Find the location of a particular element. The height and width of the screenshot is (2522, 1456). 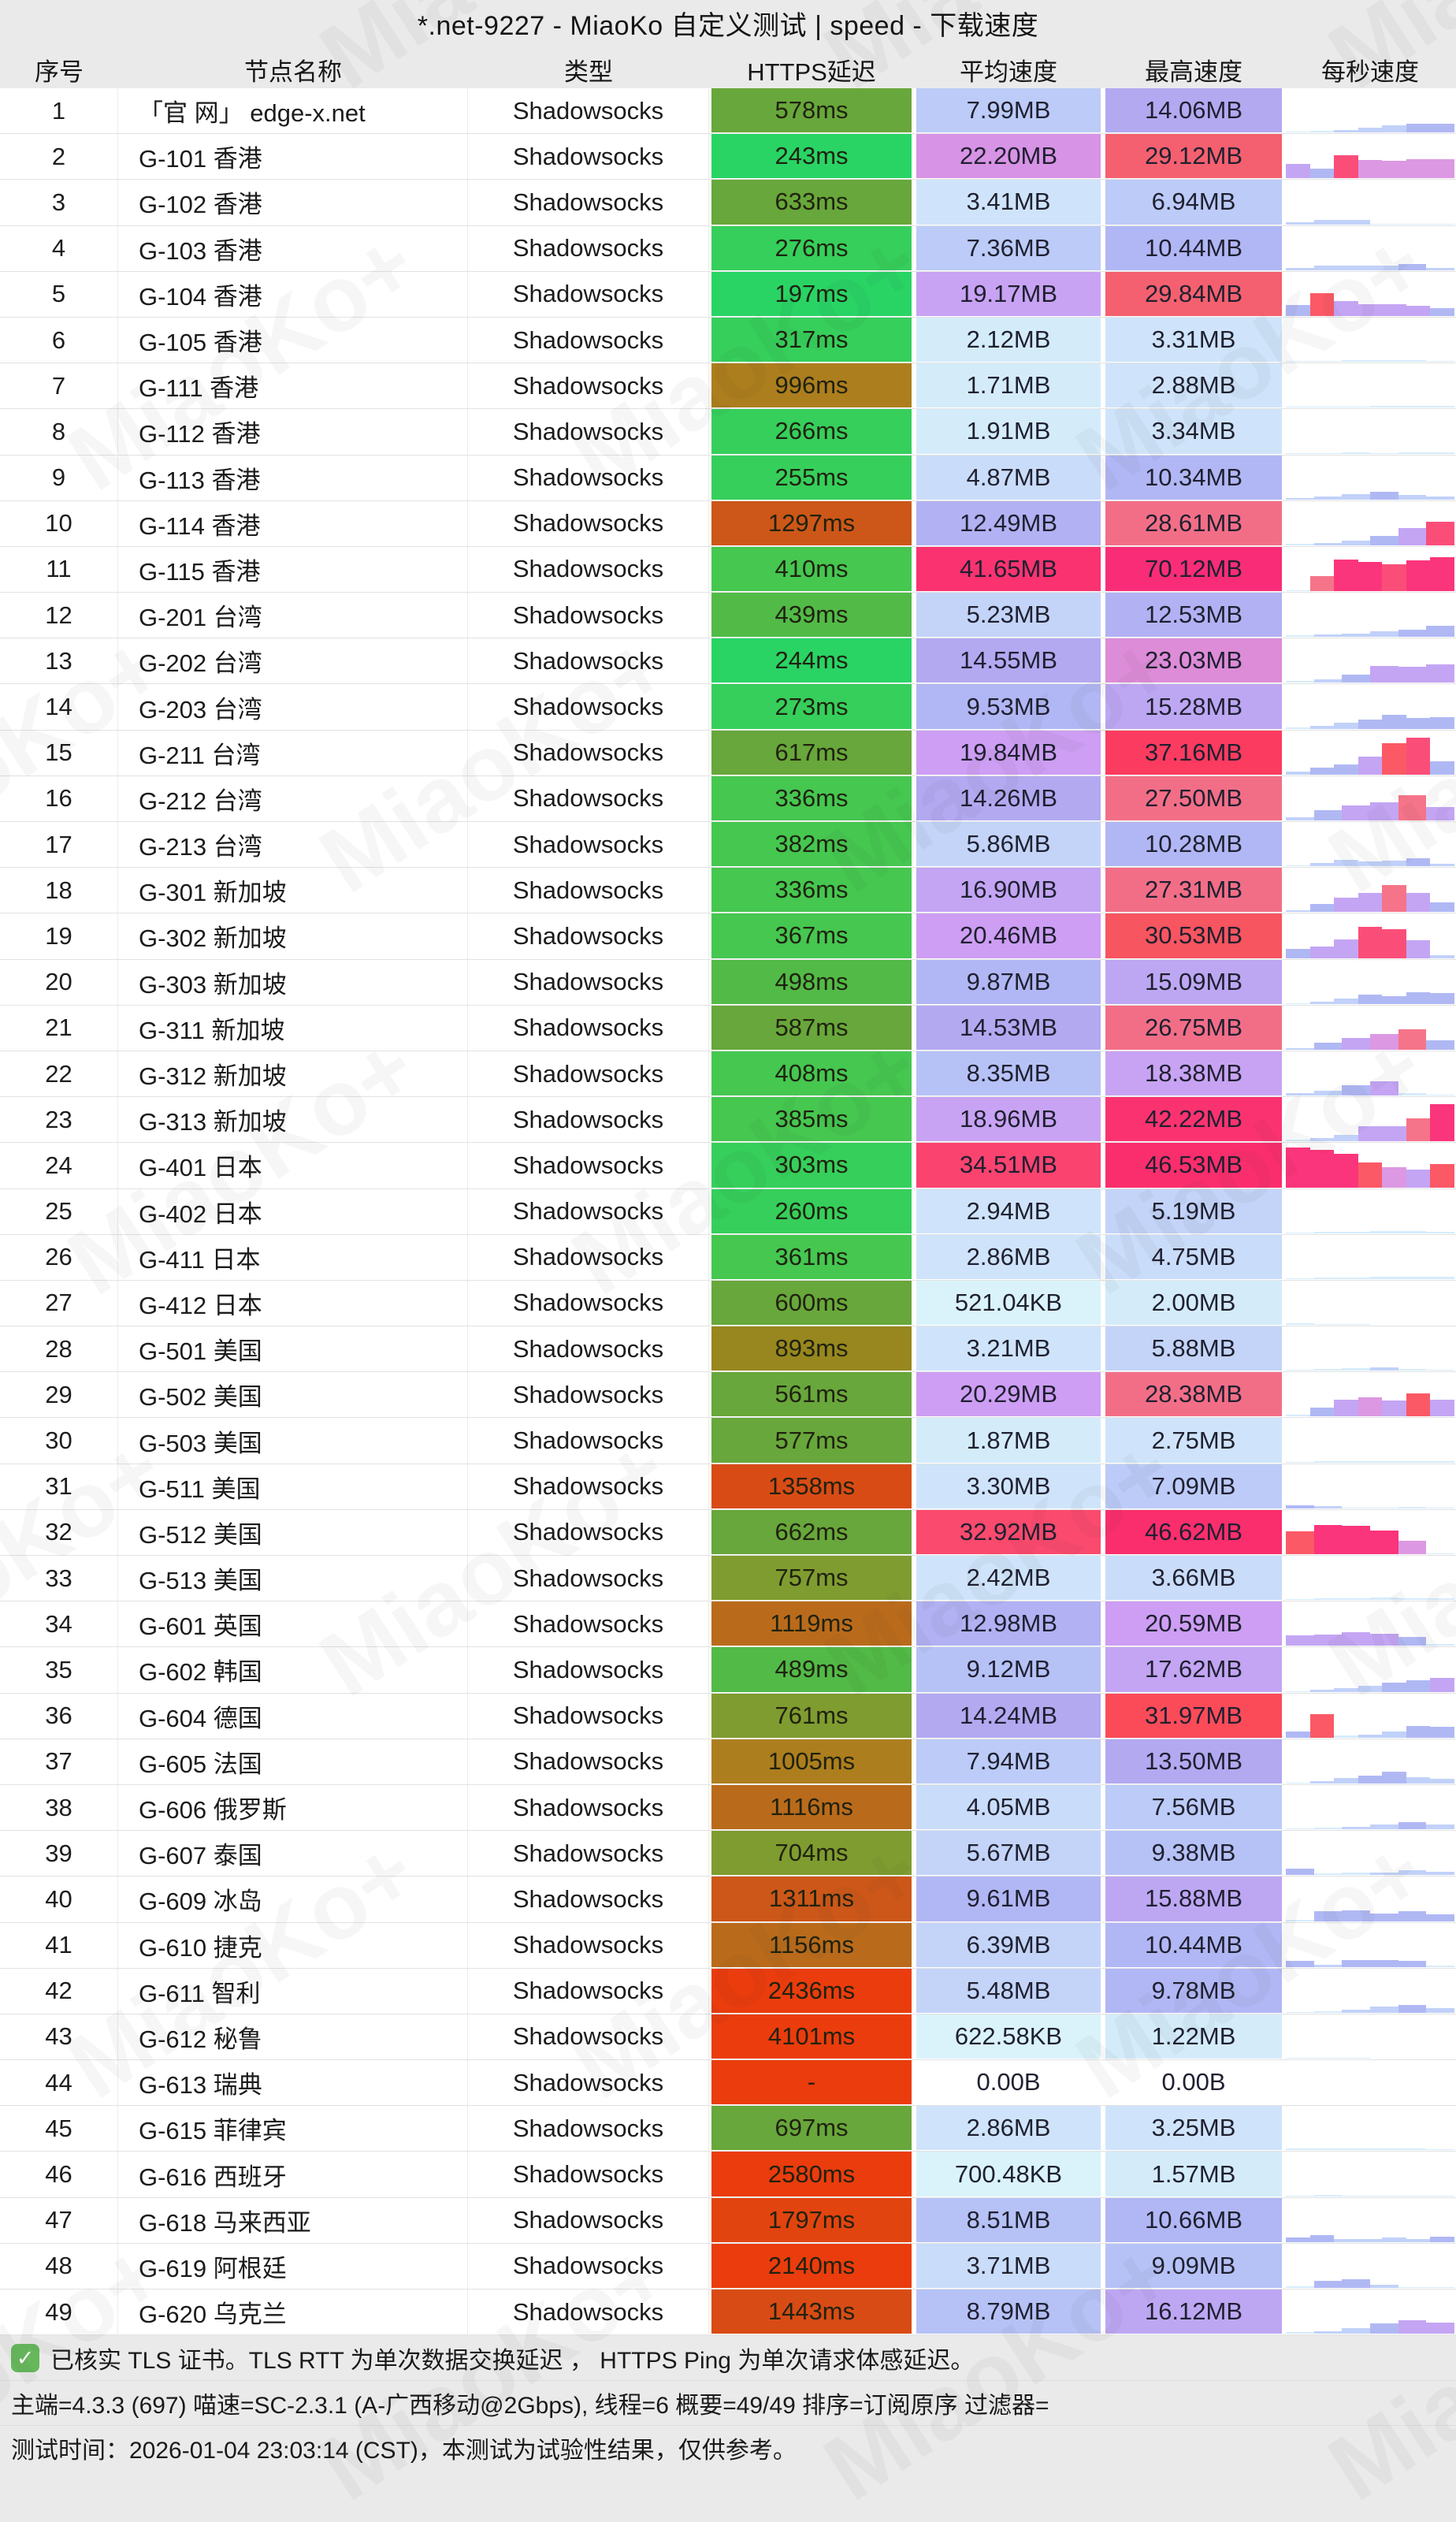

avg-speed-cell: 22.20MB is located at coordinates (1008, 156).